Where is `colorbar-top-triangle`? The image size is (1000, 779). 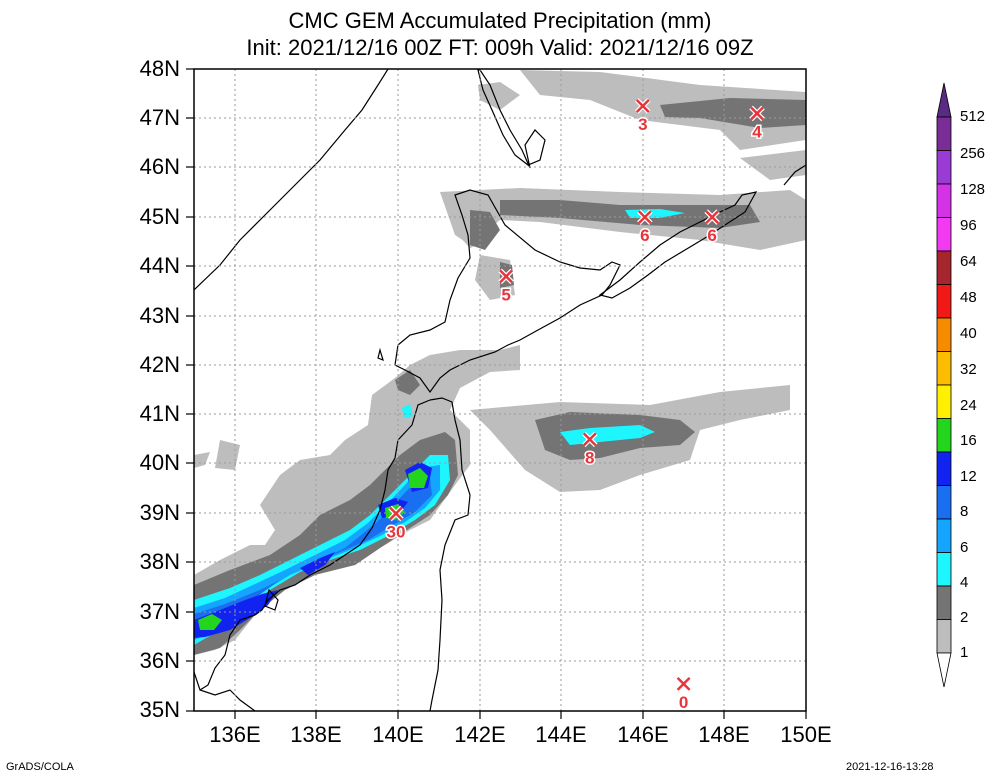 colorbar-top-triangle is located at coordinates (944, 100).